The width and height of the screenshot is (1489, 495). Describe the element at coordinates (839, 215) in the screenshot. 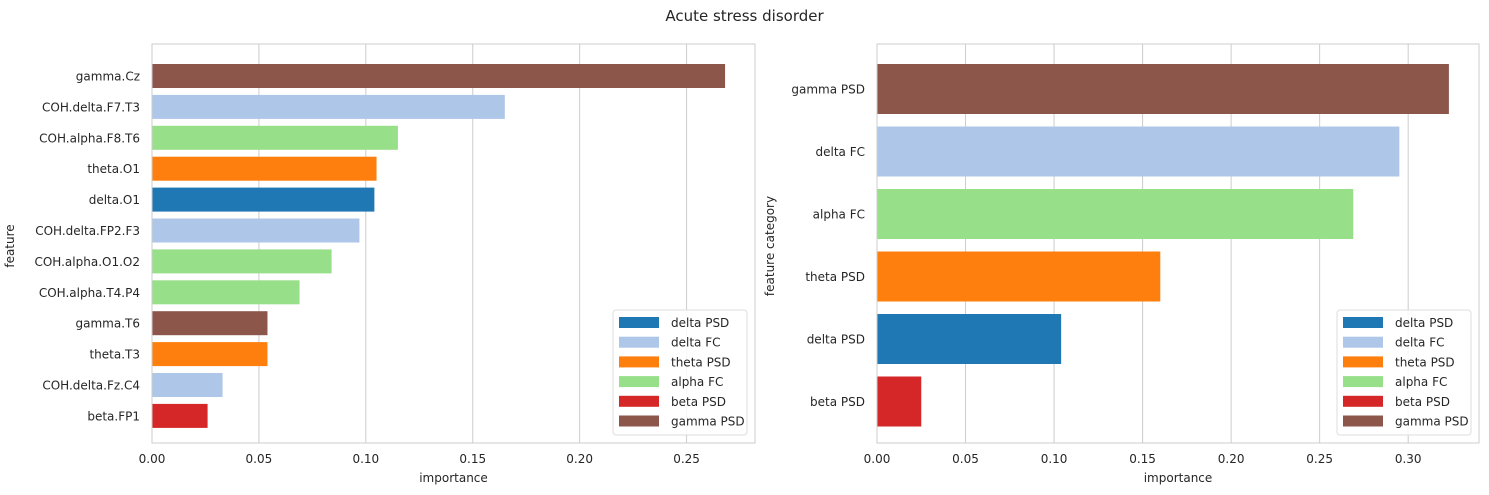

I see `y-tick-label: alpha FC` at that location.